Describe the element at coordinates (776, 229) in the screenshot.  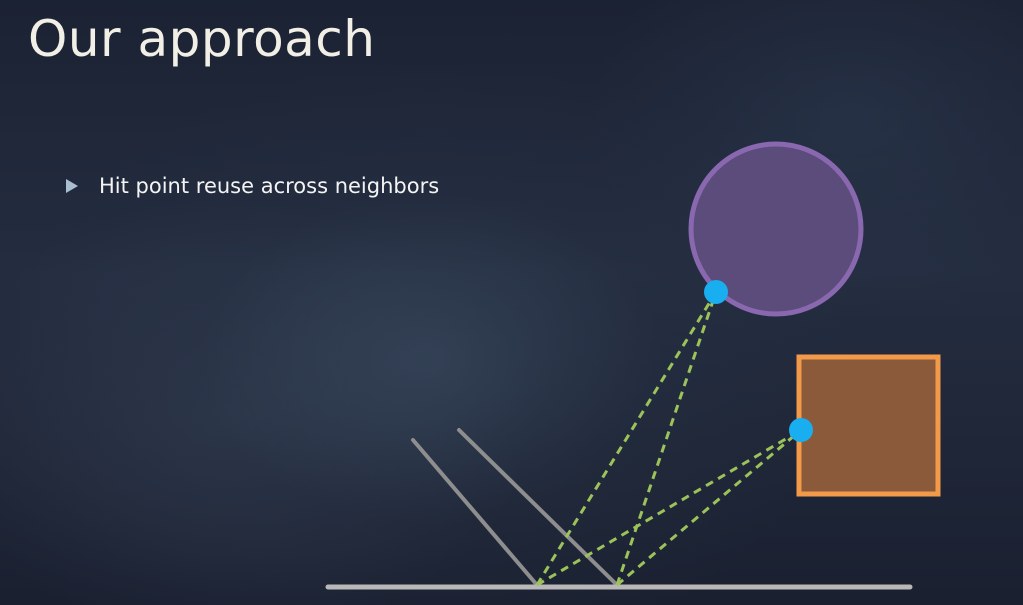
I see `sphere-object` at that location.